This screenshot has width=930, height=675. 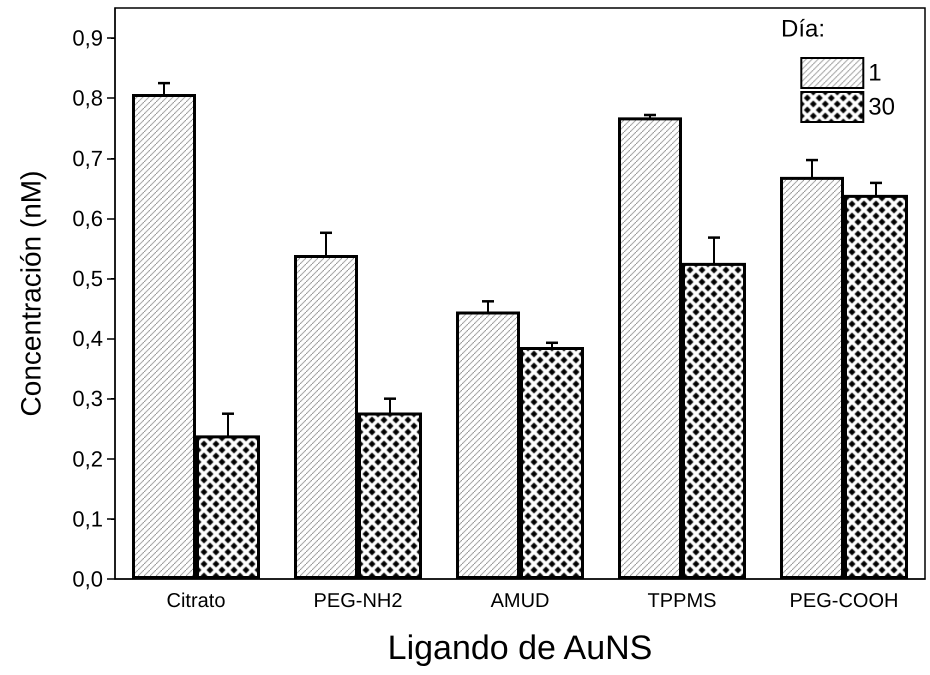 I want to click on y-tick-label: 0,0, so click(x=87, y=579).